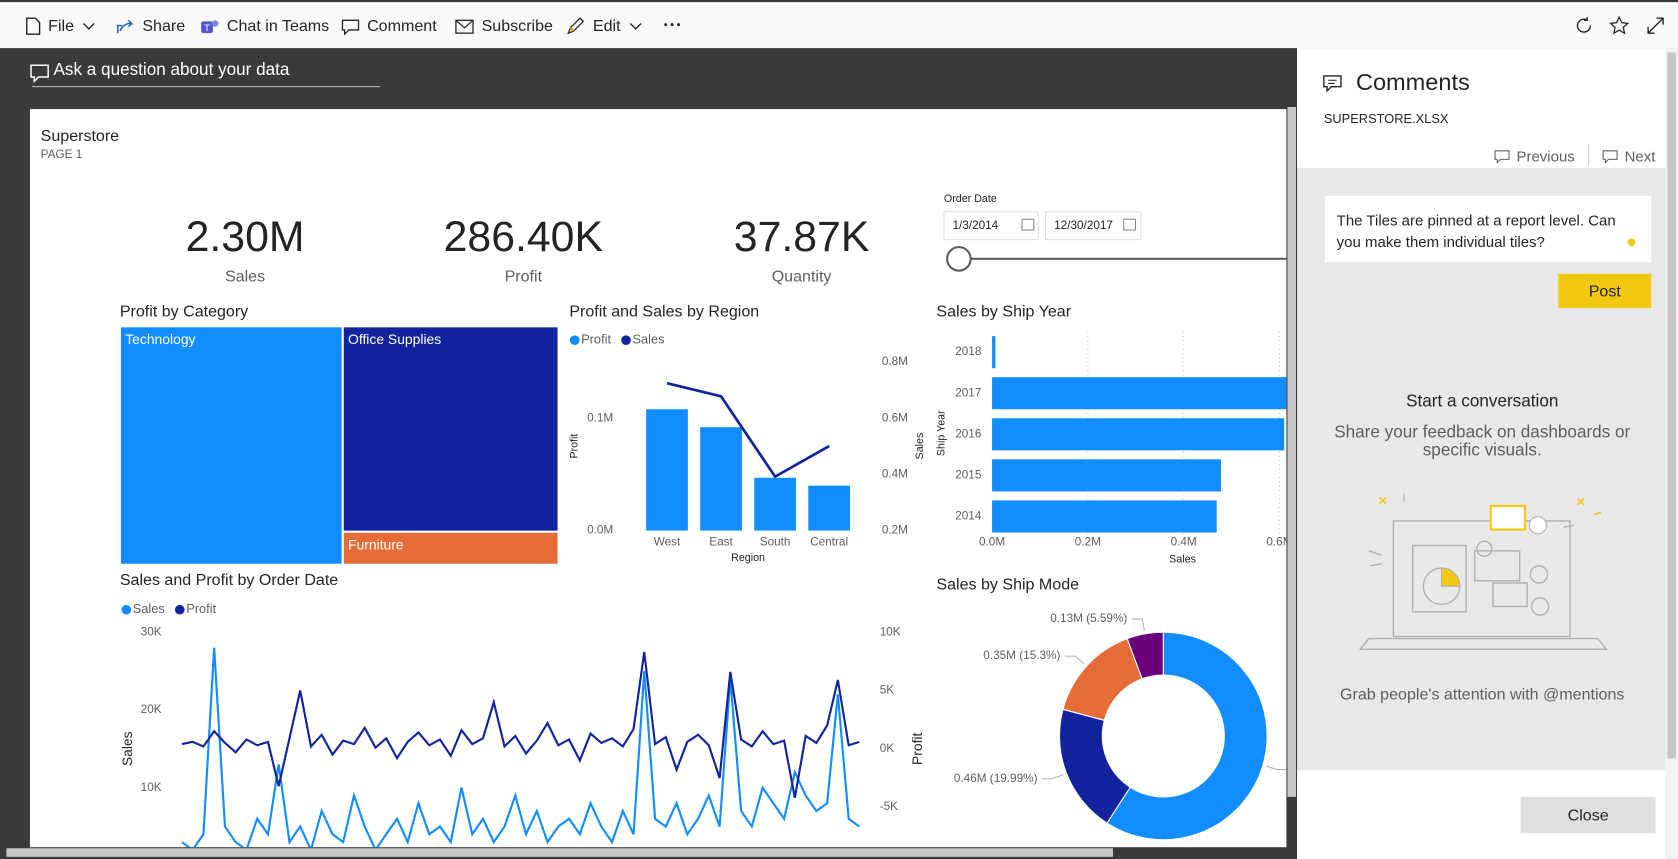 The width and height of the screenshot is (1678, 859). Describe the element at coordinates (1187, 736) in the screenshot. I see `donut-slice` at that location.